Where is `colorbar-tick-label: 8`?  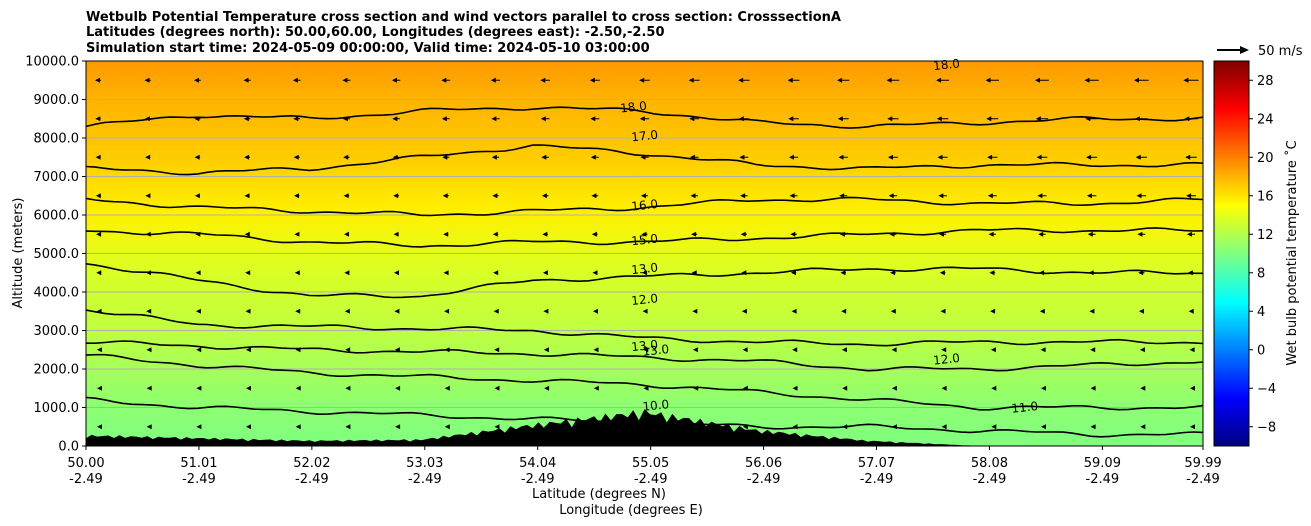
colorbar-tick-label: 8 is located at coordinates (1261, 273).